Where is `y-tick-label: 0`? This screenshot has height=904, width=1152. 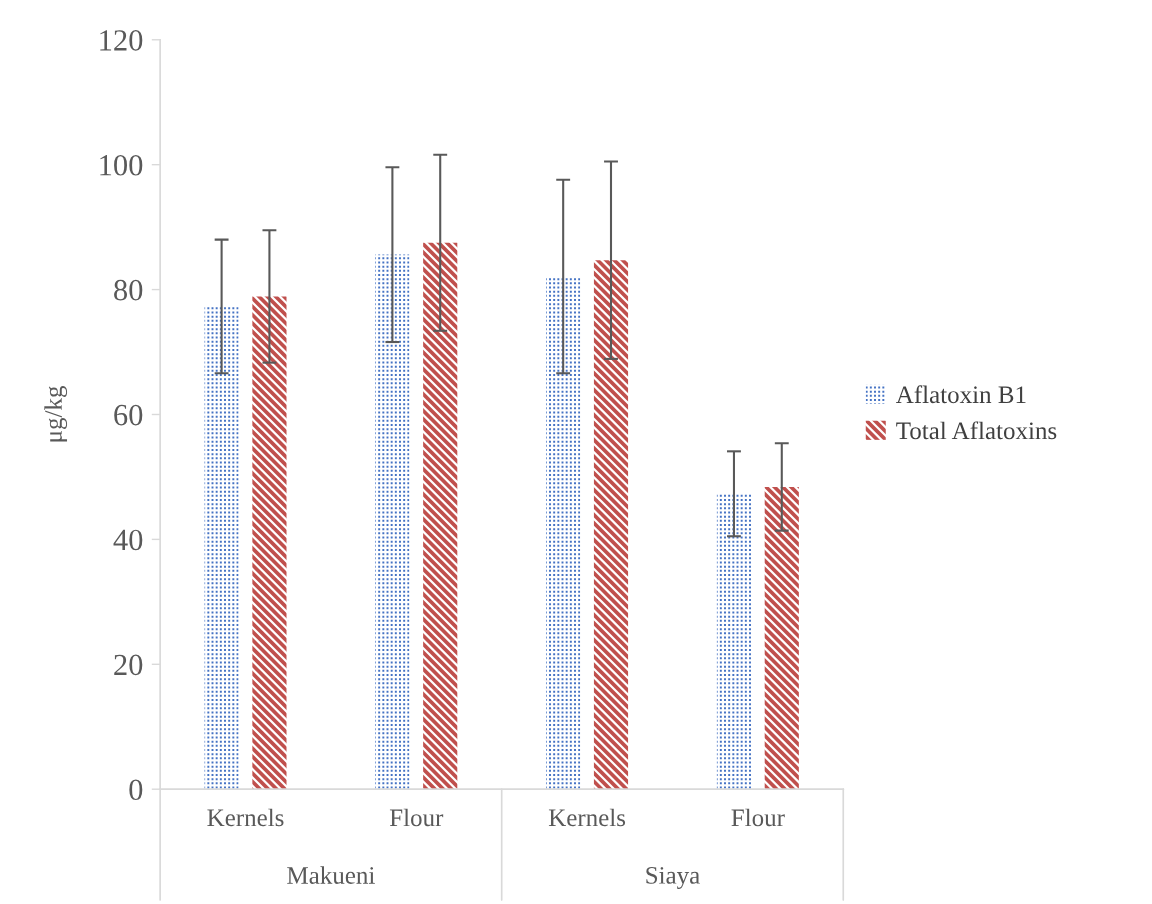
y-tick-label: 0 is located at coordinates (136, 790).